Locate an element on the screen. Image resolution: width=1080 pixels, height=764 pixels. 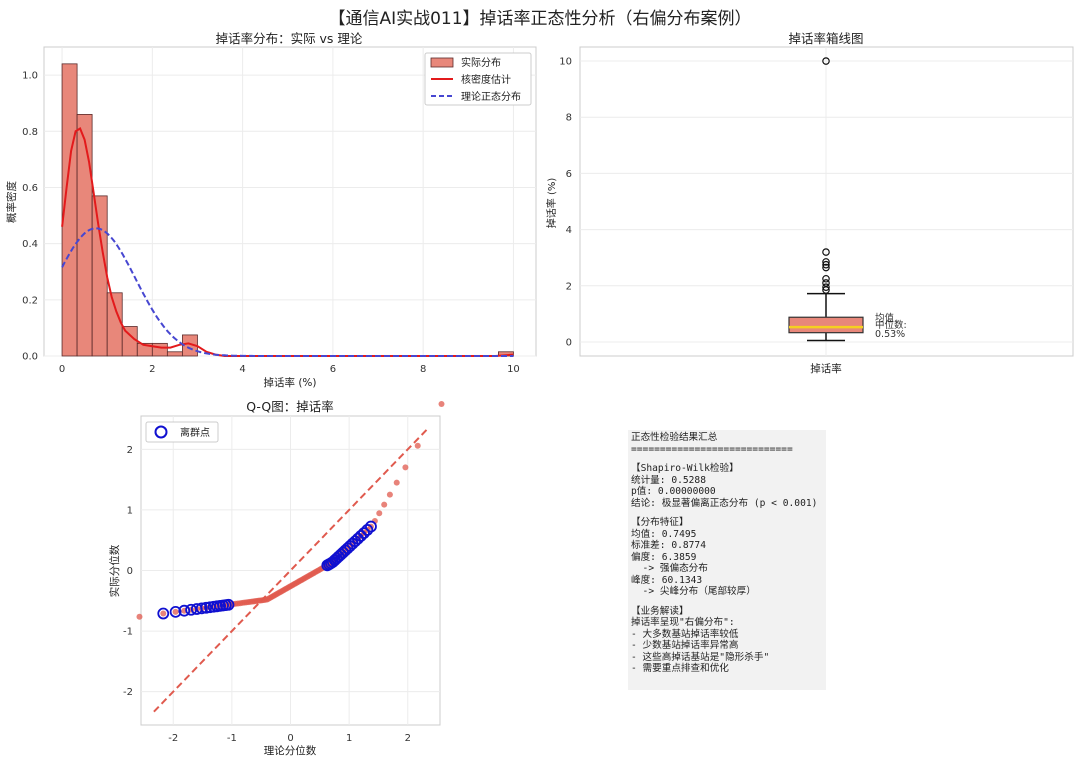
qq-legend: 离群点 is located at coordinates (182, 432).